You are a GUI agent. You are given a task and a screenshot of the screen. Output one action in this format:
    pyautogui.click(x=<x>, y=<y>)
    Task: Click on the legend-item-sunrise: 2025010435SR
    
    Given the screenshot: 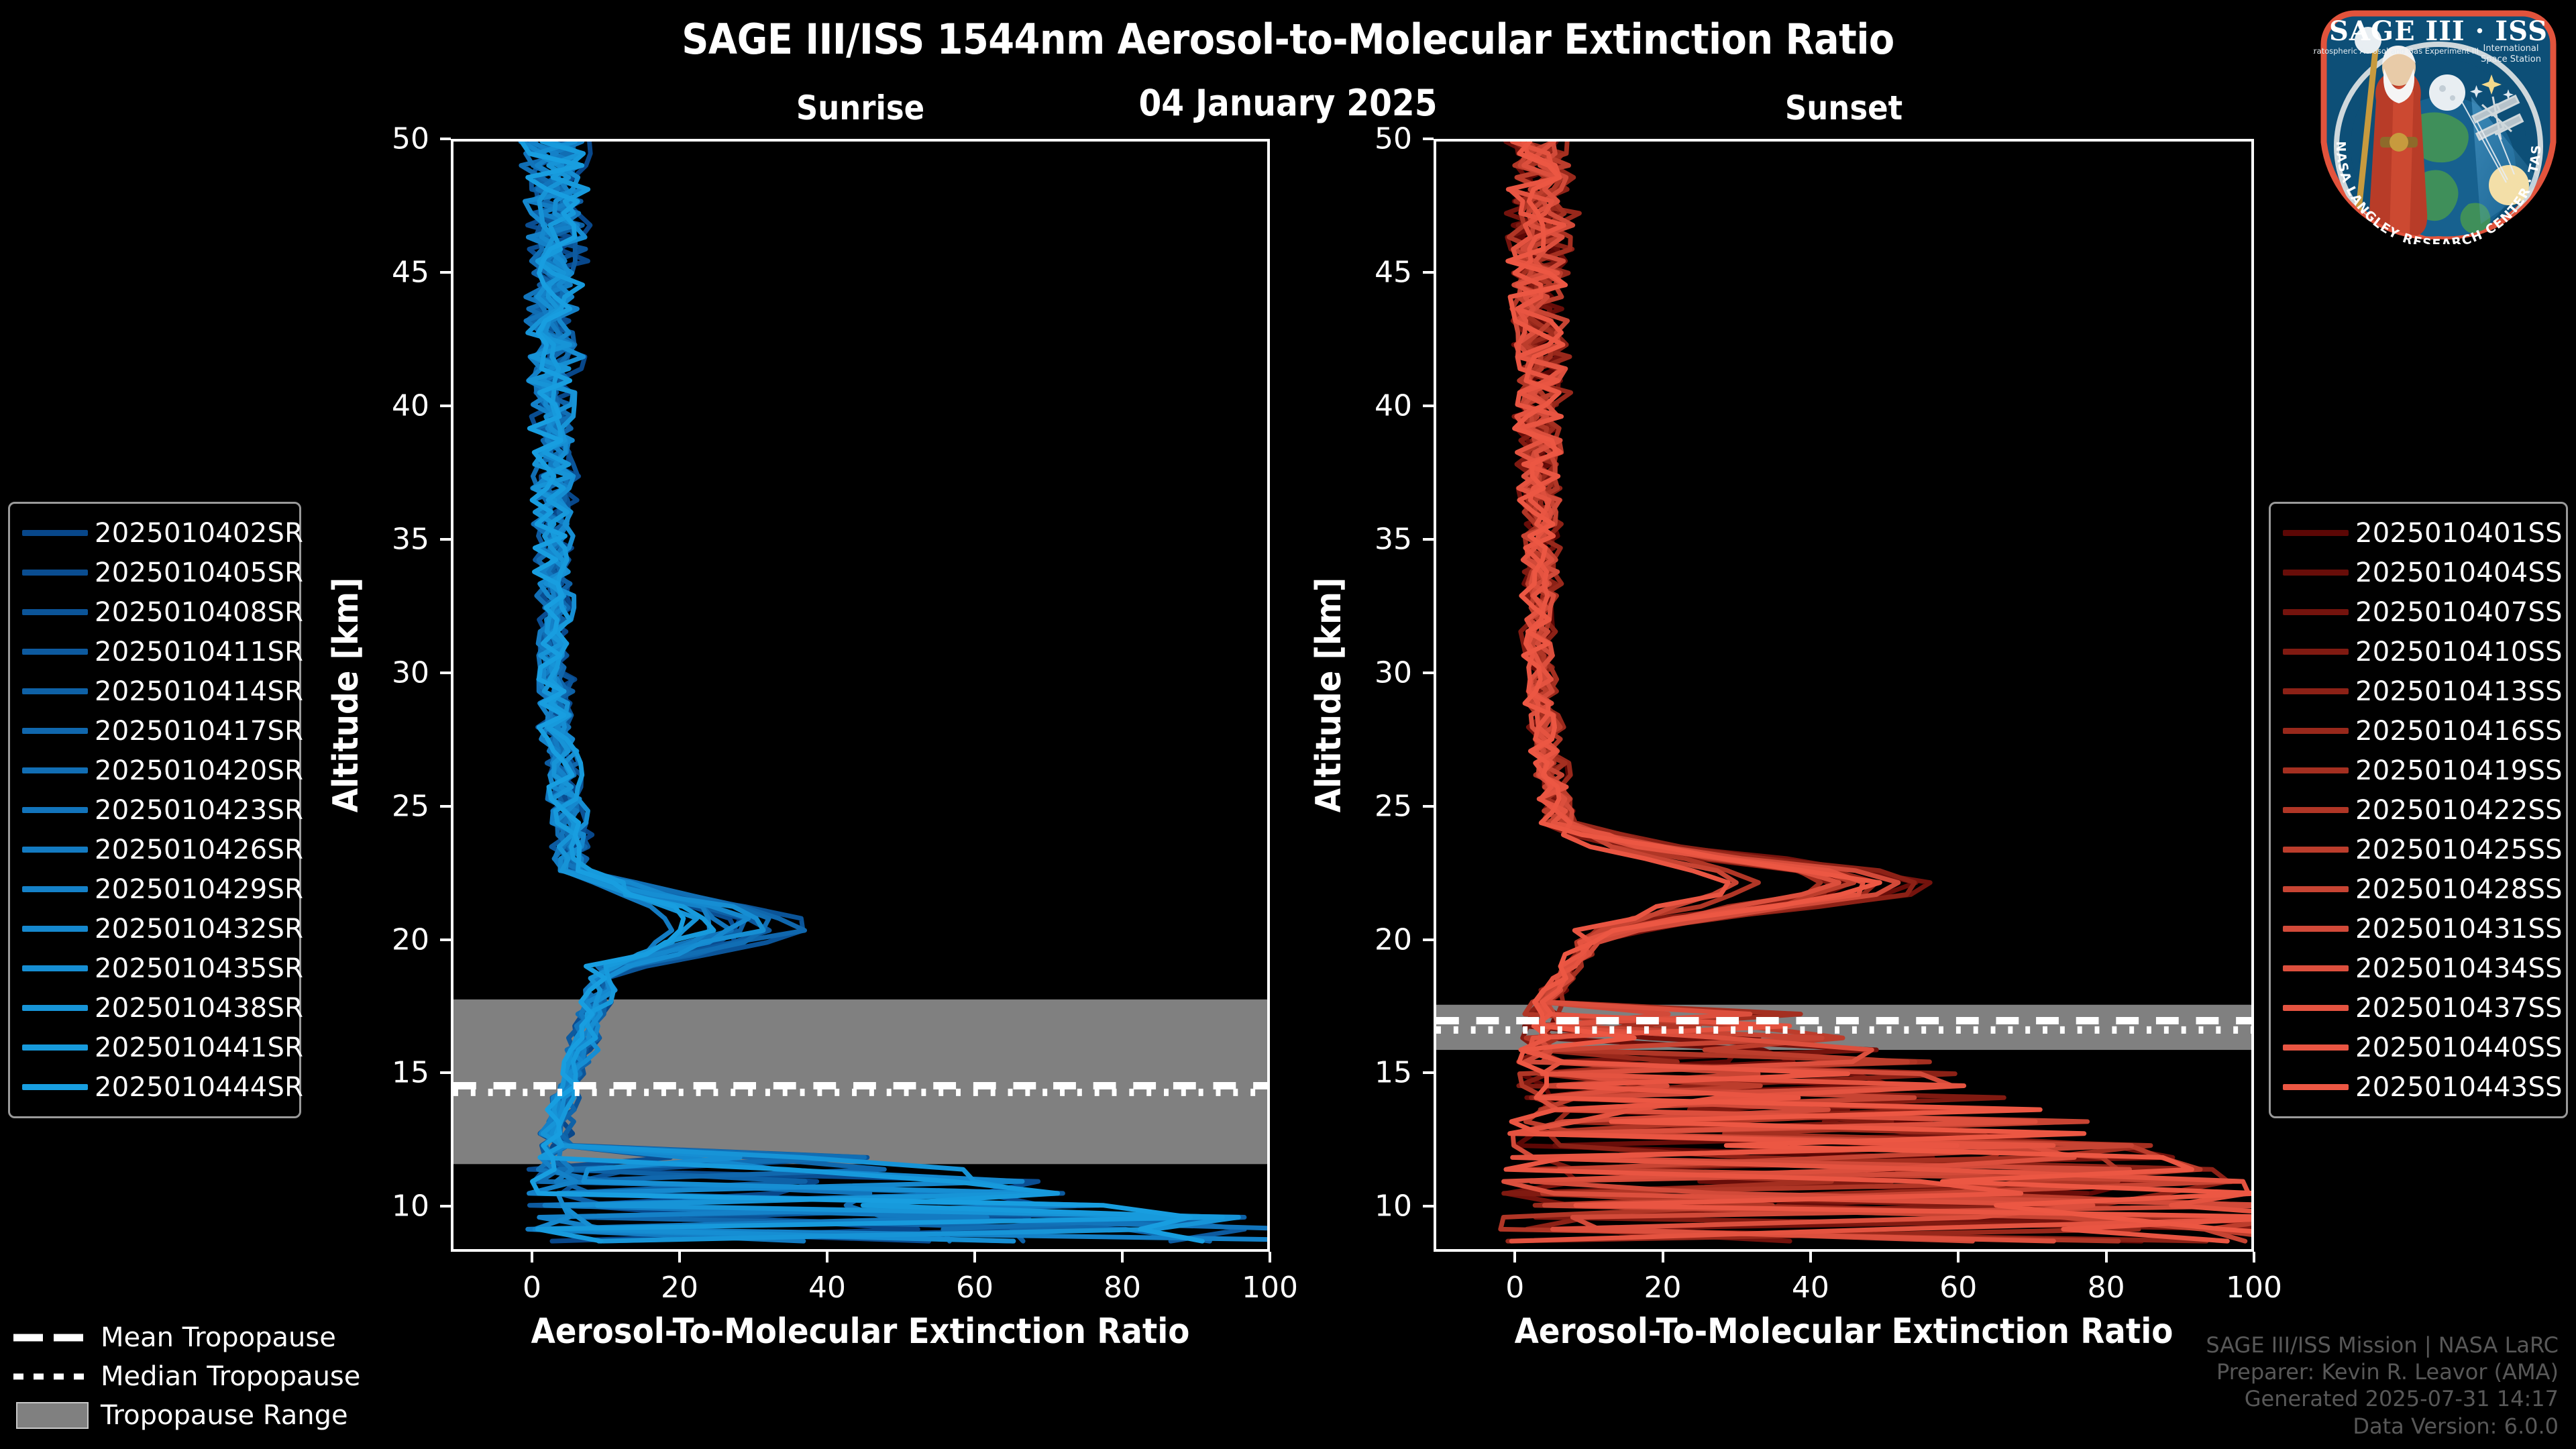 What is the action you would take?
    pyautogui.click(x=162, y=968)
    